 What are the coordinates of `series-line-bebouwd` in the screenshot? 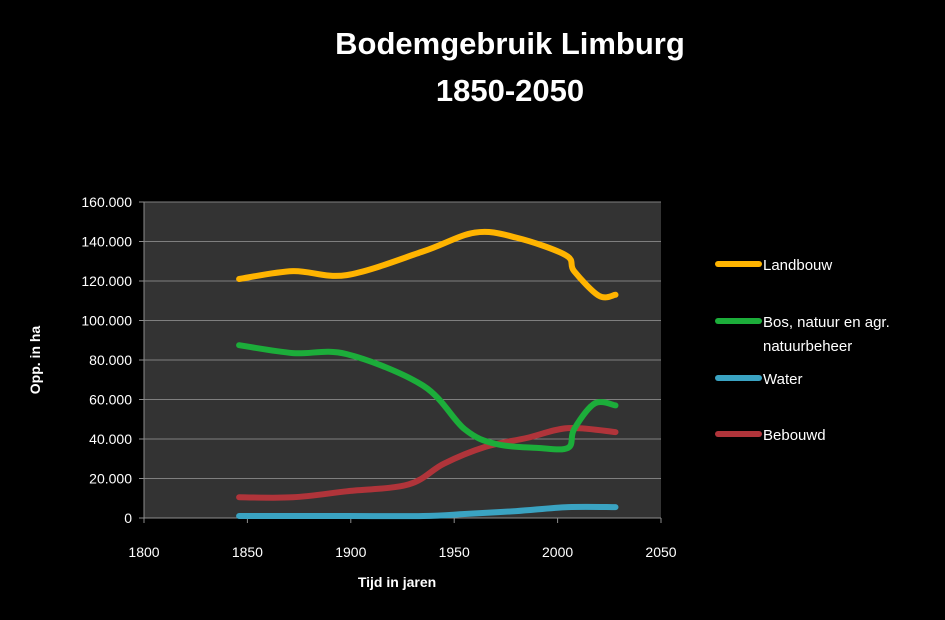 It's located at (427, 462).